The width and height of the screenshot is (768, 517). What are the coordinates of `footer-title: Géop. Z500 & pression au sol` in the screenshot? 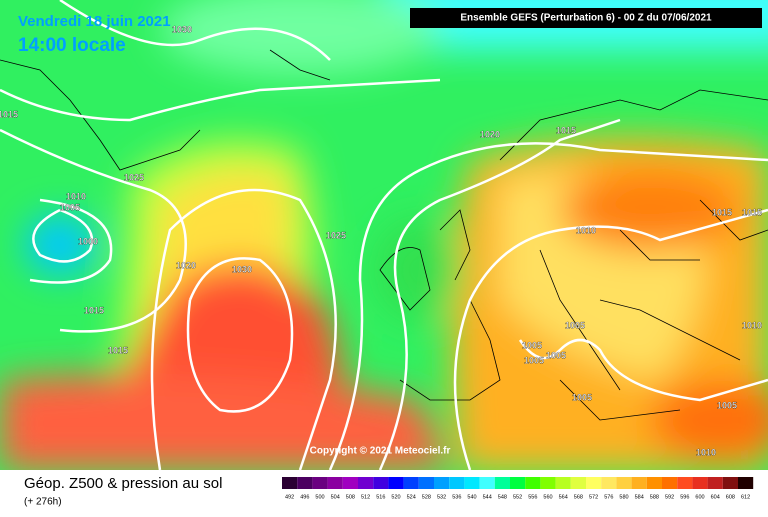 It's located at (123, 483).